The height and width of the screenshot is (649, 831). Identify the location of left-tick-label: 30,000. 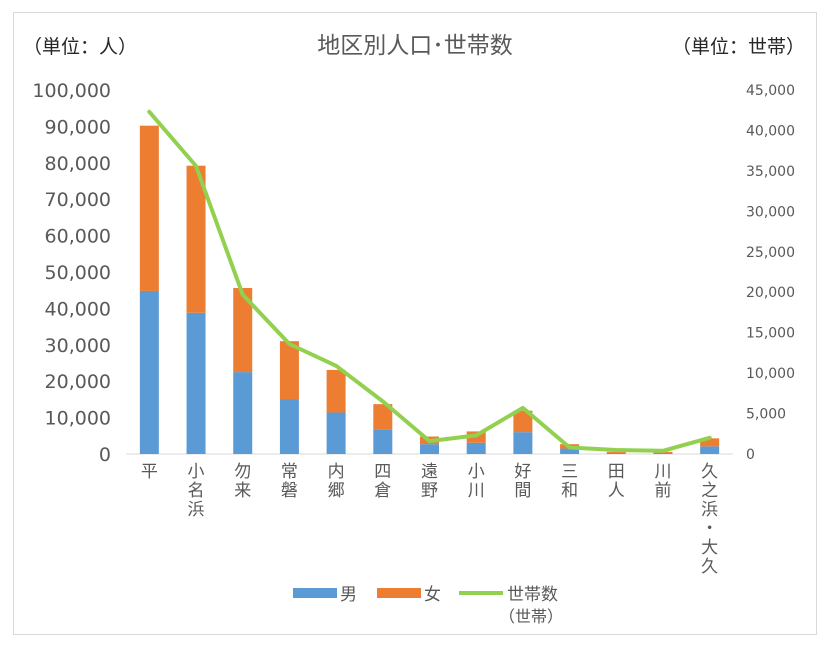
(78, 346).